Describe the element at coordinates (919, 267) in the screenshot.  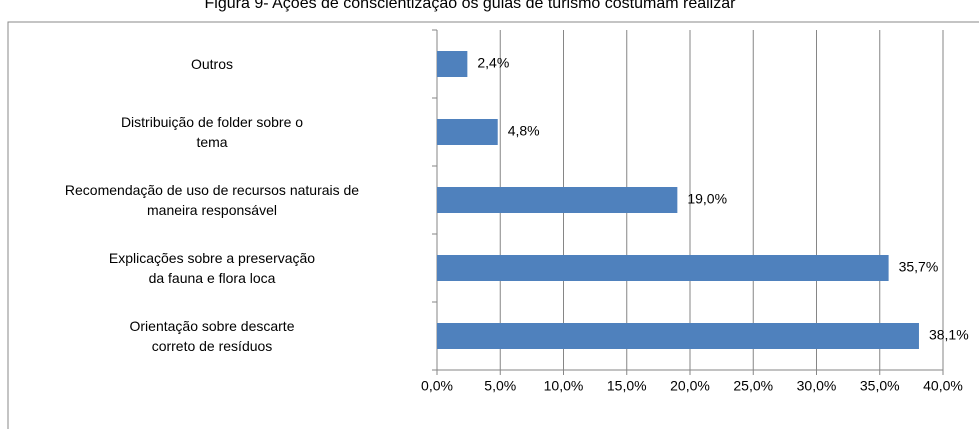
I see `value-label: 35,7%` at that location.